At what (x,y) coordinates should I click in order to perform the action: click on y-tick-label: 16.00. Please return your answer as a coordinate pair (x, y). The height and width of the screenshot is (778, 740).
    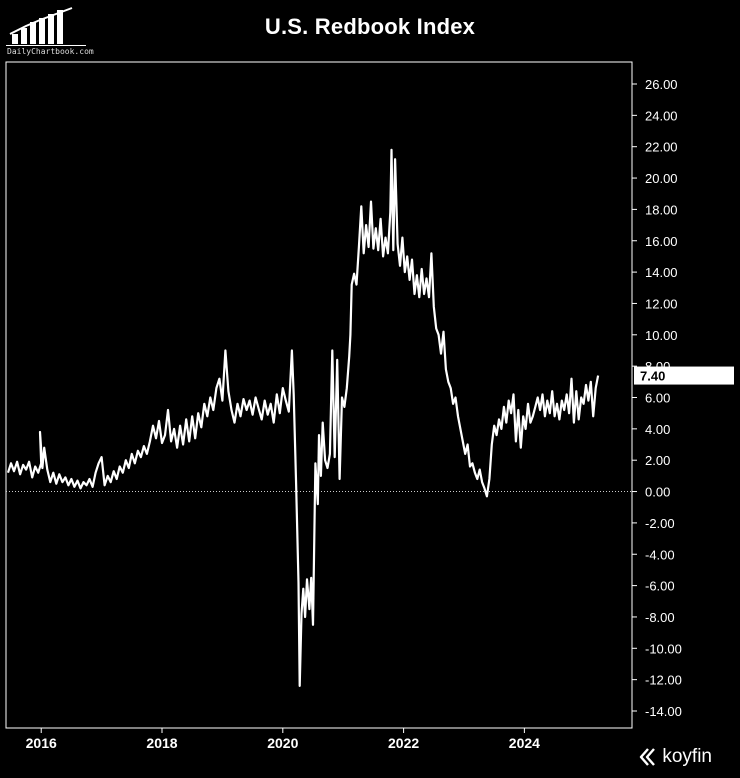
    Looking at the image, I should click on (661, 241).